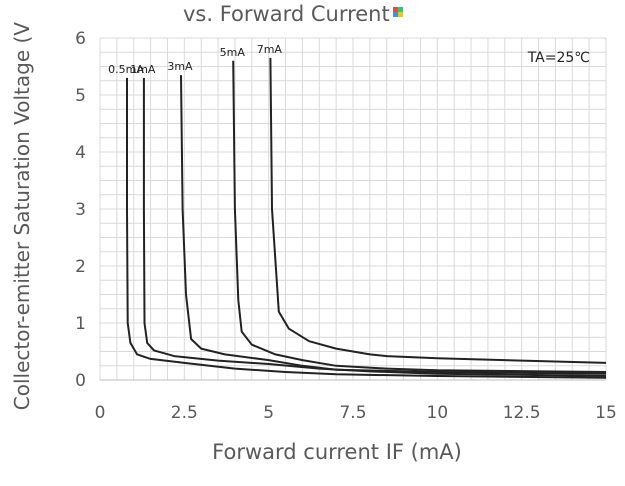 The width and height of the screenshot is (625, 486). I want to click on x-tick-label: 10, so click(438, 413).